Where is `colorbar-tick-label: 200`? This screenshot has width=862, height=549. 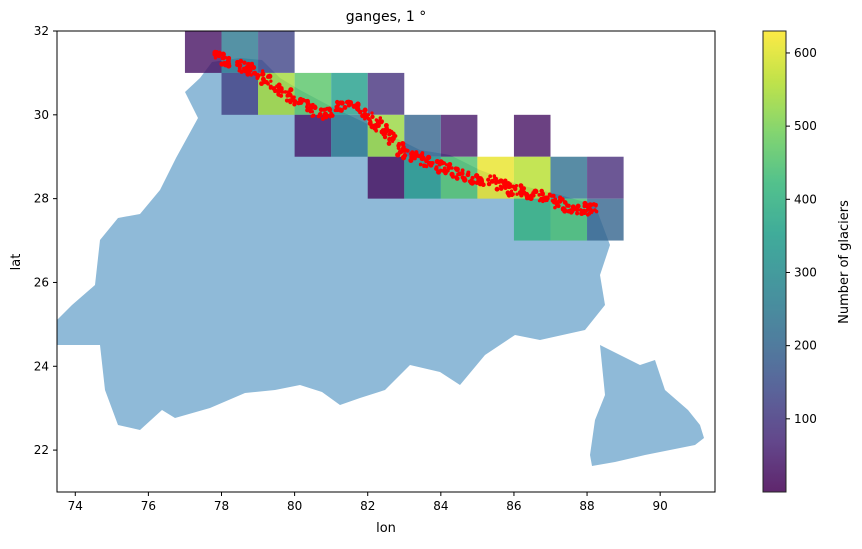
colorbar-tick-label: 200 is located at coordinates (805, 346).